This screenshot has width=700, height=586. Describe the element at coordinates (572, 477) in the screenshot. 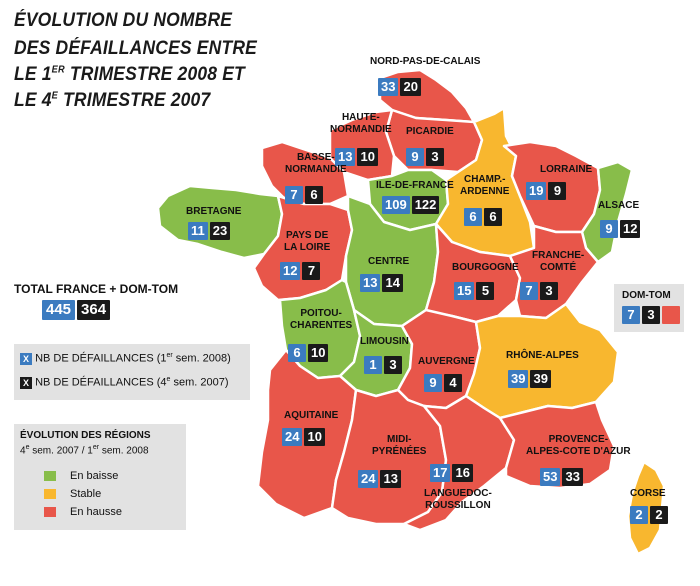

I see `count-2007-provence-alpes-cote-d-azur: 33` at that location.